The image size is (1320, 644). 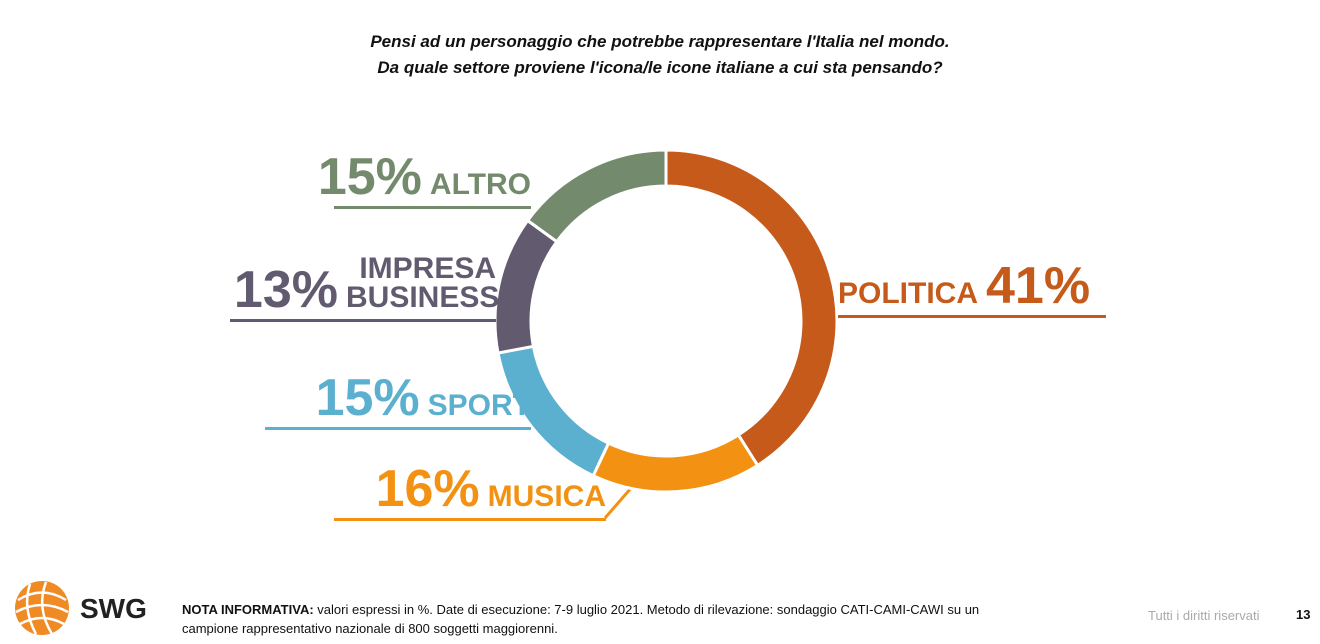 I want to click on logo-icon, so click(x=42, y=608).